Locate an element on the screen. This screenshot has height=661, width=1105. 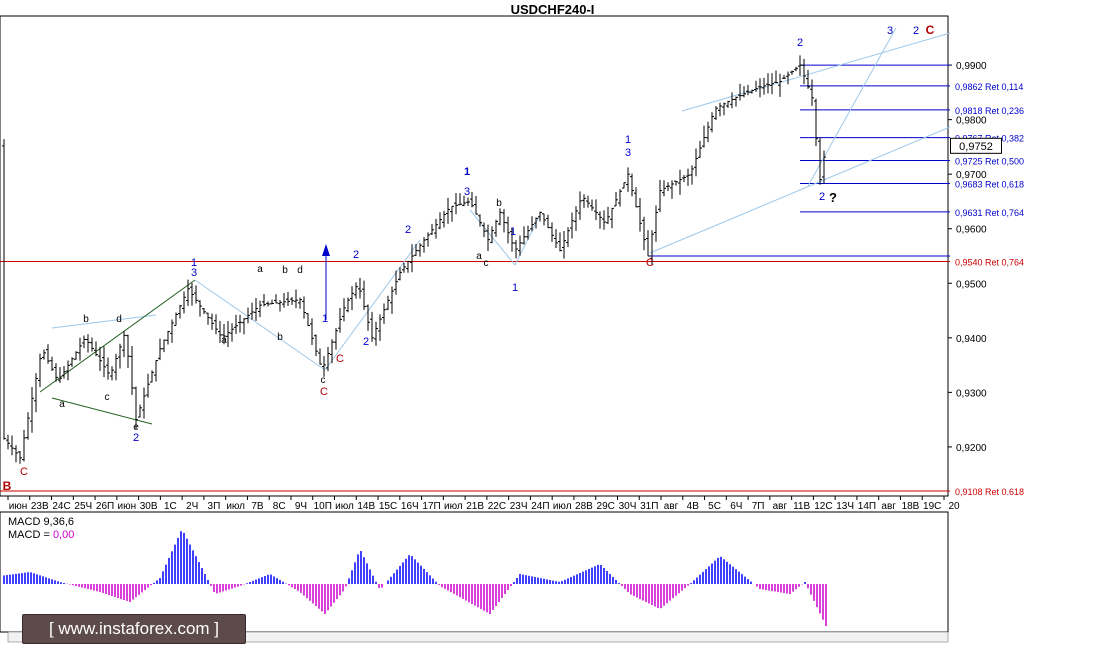
wave-label-blue: C is located at coordinates (324, 392).